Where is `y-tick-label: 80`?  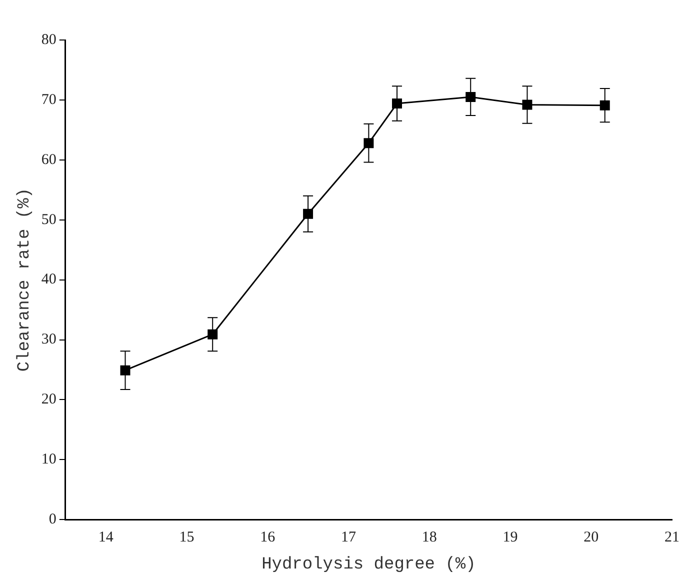
y-tick-label: 80 is located at coordinates (48, 40).